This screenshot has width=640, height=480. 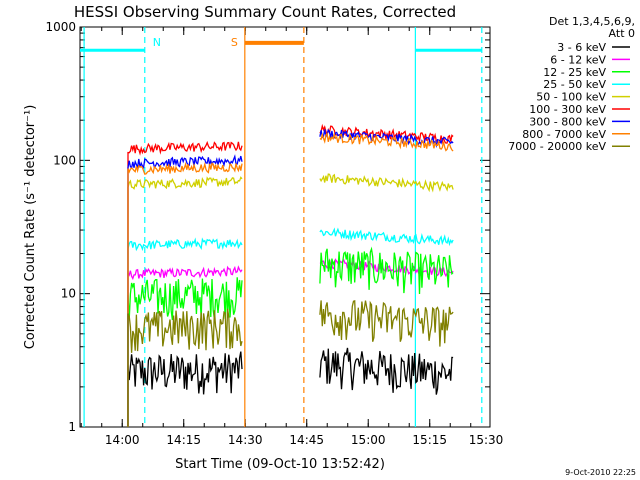 I want to click on footer-timestamp: 9-Oct-2010 22:25, so click(x=600, y=472).